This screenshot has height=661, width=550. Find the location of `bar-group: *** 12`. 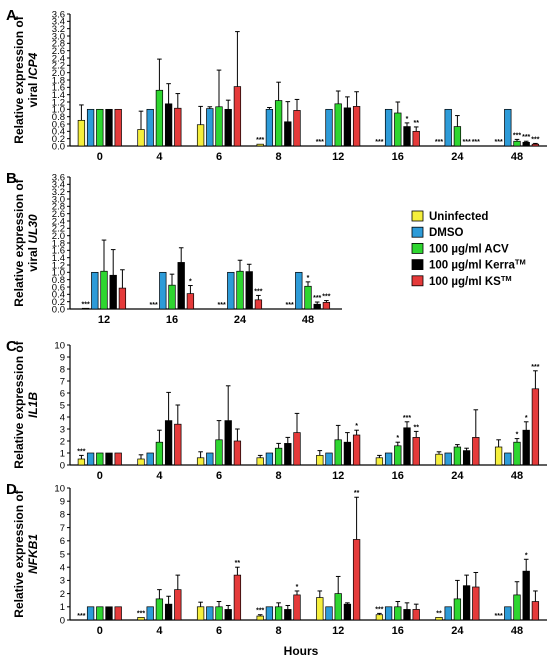

bar-group: *** 12 is located at coordinates (338, 126).